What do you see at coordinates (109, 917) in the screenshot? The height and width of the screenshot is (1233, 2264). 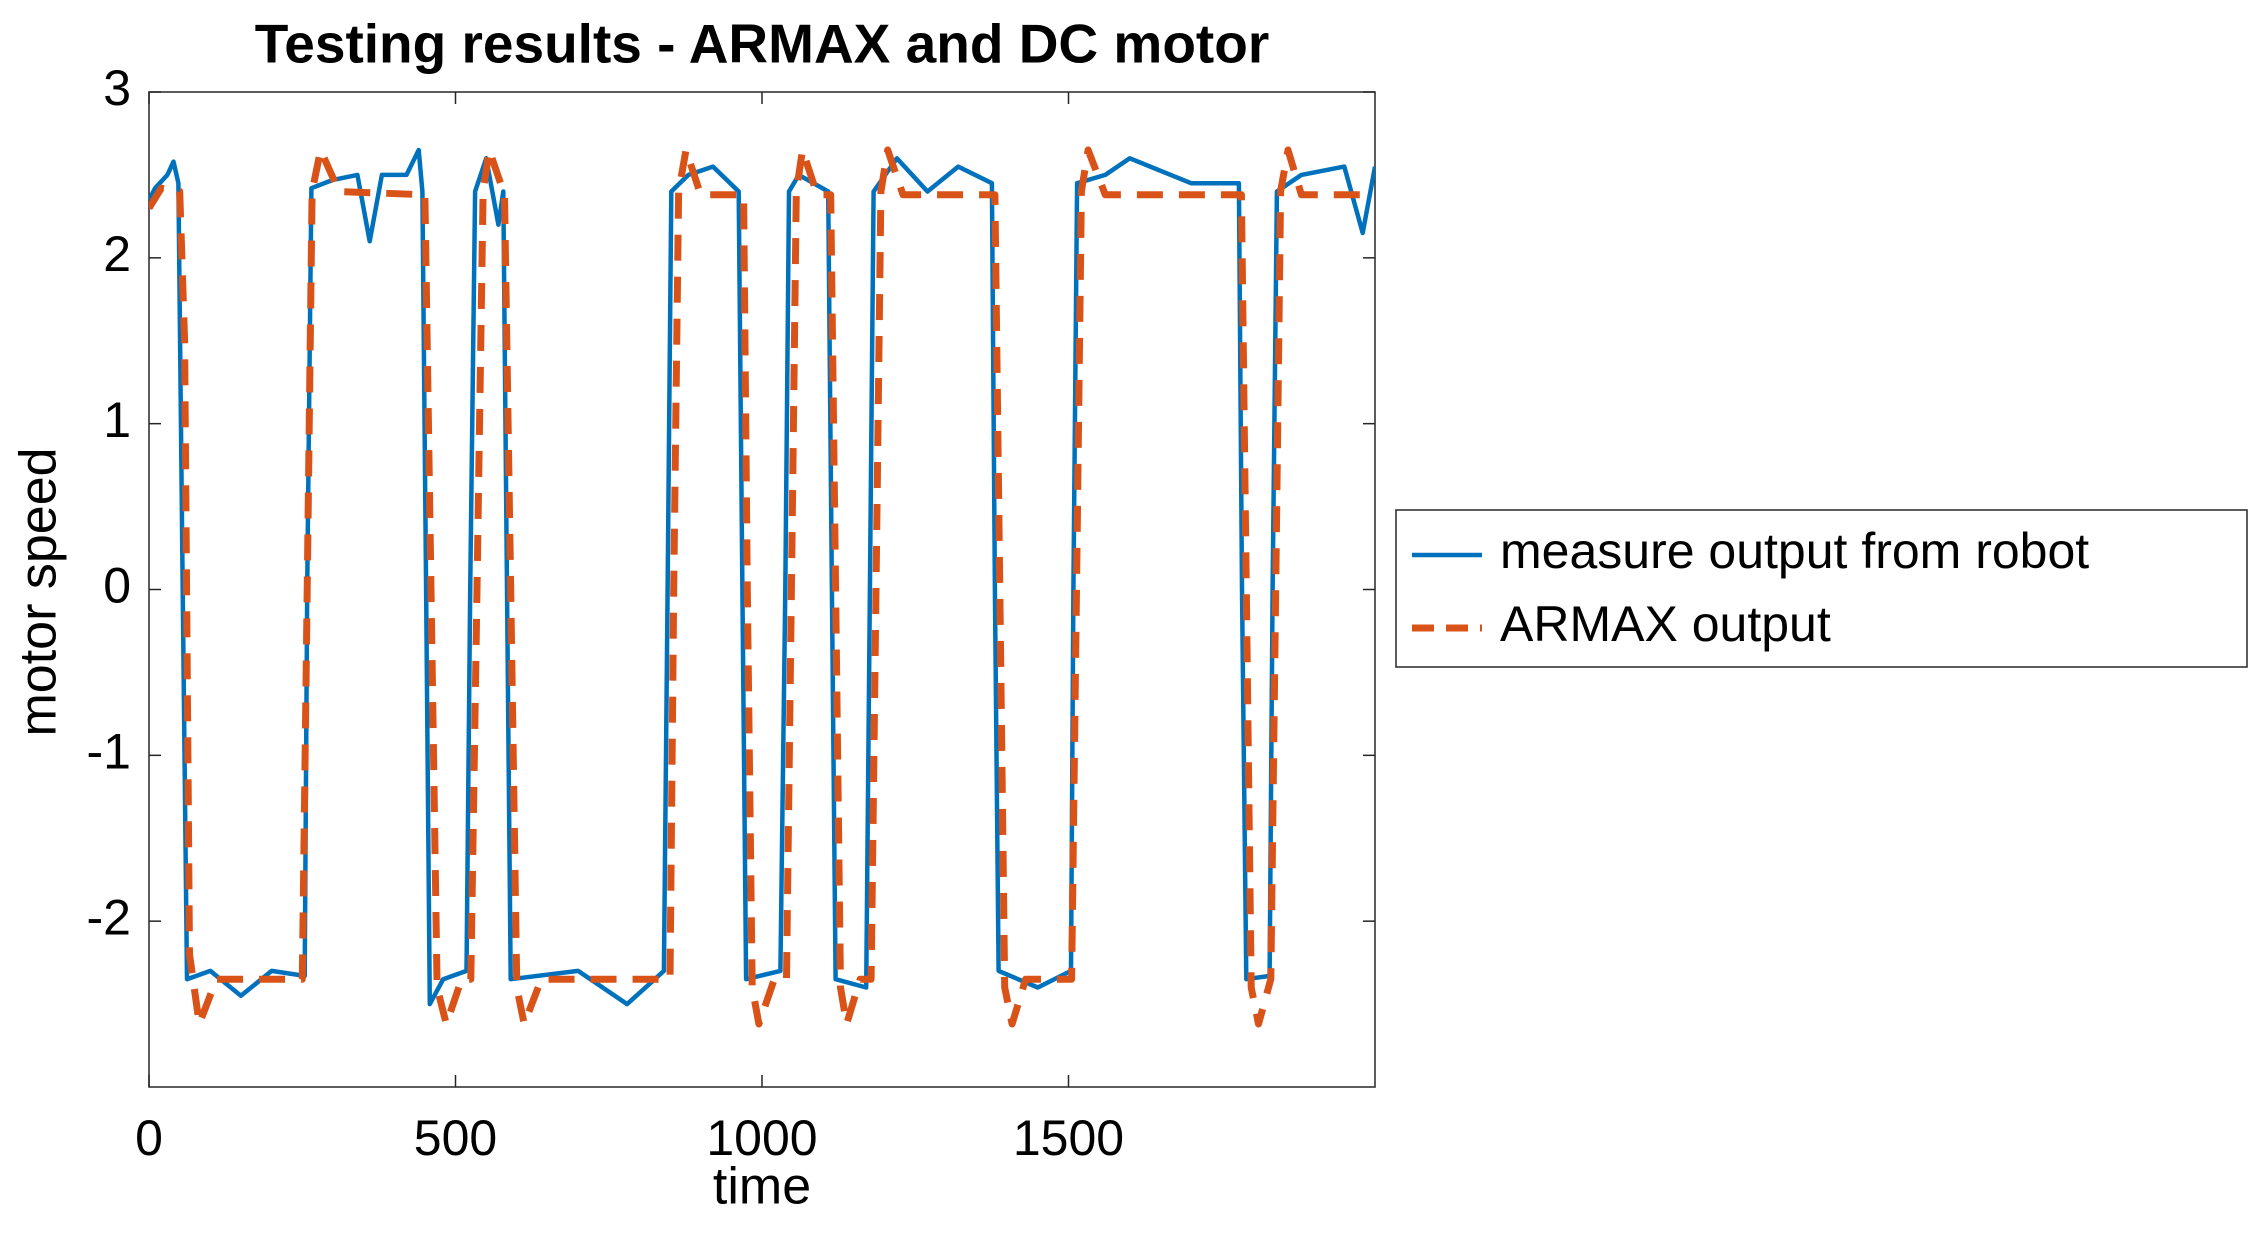 I see `y-tick-label: -2` at bounding box center [109, 917].